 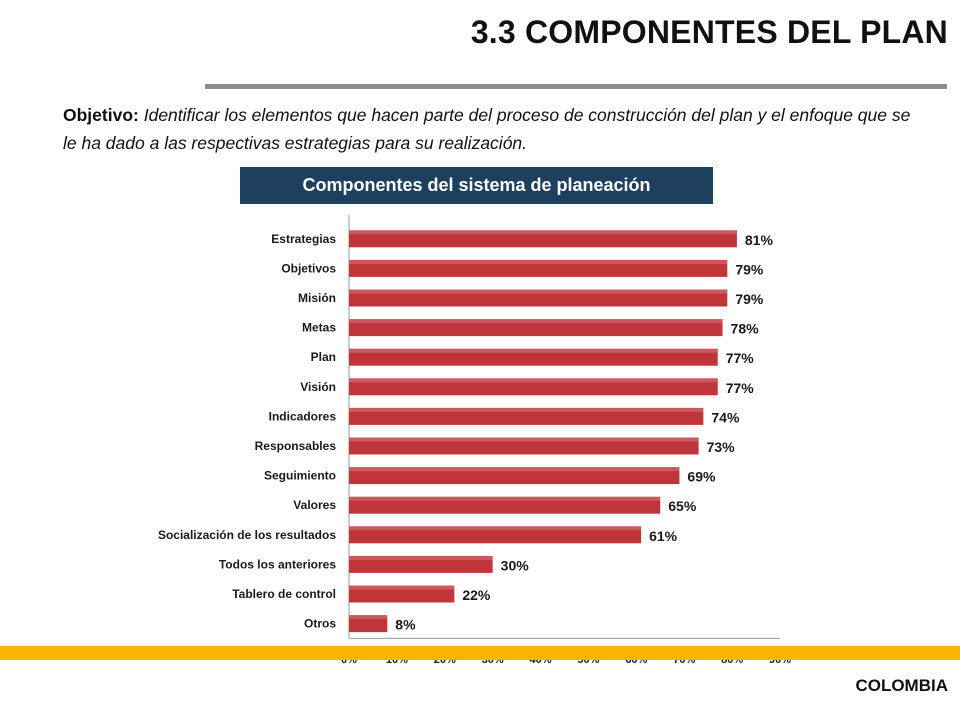 I want to click on accent-band, so click(x=480, y=653).